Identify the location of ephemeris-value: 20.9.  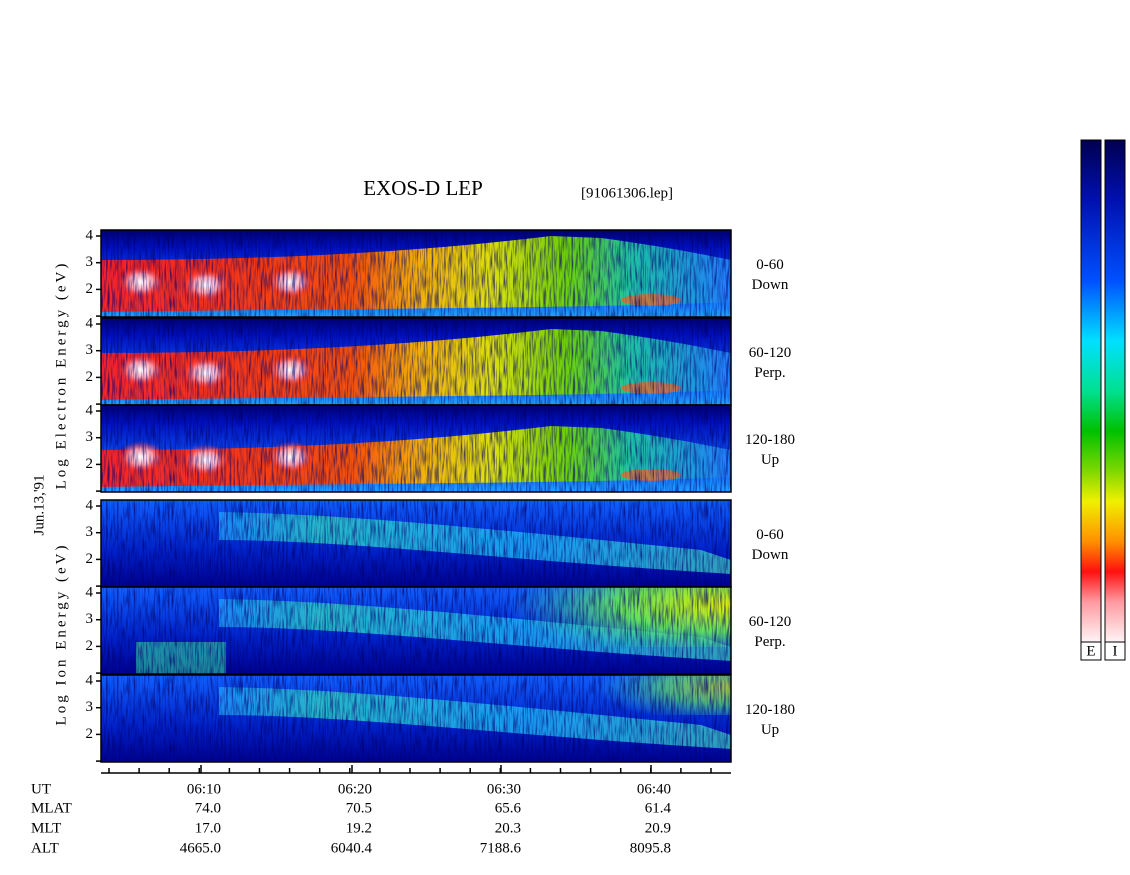
(658, 828).